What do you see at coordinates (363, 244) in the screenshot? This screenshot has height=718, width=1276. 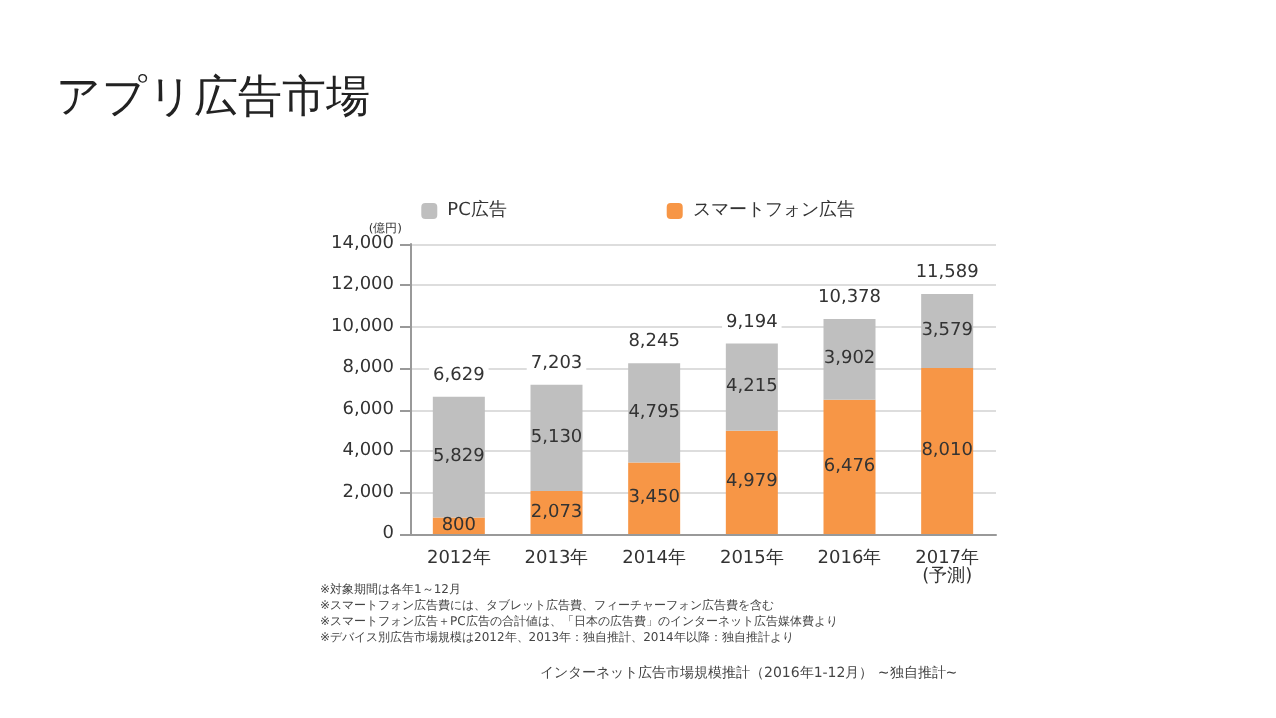 I see `y-tick-label: 14,000` at bounding box center [363, 244].